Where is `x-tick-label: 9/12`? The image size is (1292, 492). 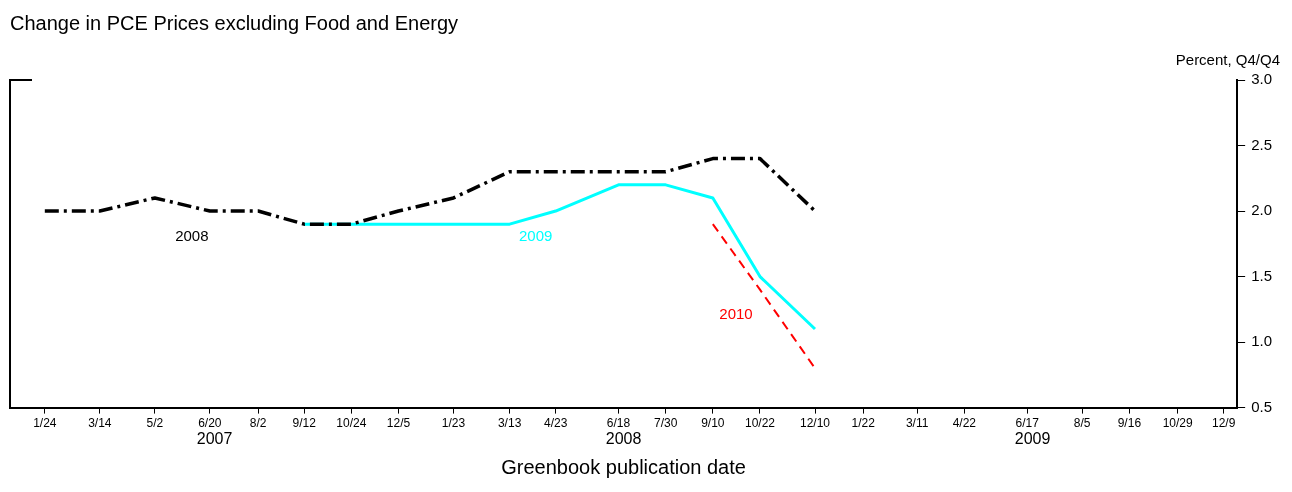
x-tick-label: 9/12 is located at coordinates (304, 423).